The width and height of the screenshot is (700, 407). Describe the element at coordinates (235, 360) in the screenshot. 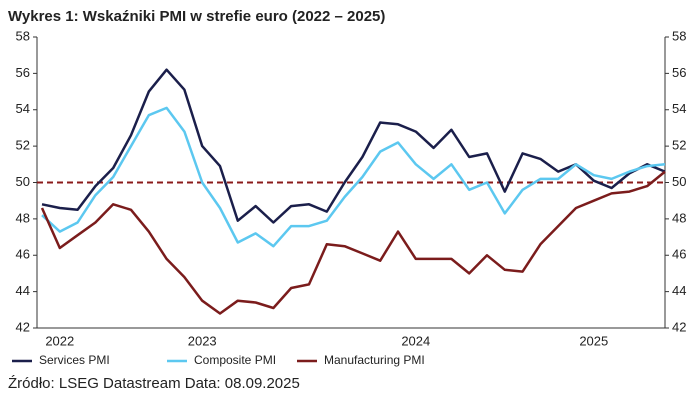

I see `legend-label: Composite PMI` at that location.